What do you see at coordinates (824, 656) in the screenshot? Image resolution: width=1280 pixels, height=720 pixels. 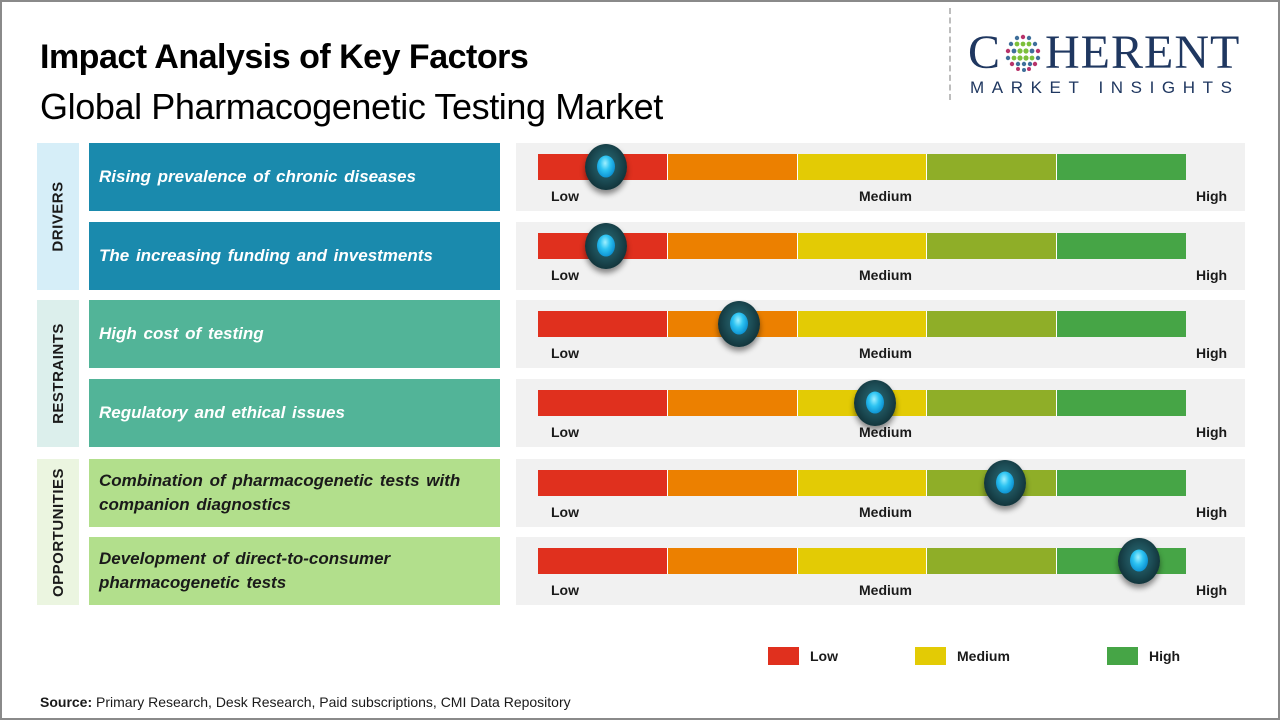 I see `legend-label: Low` at bounding box center [824, 656].